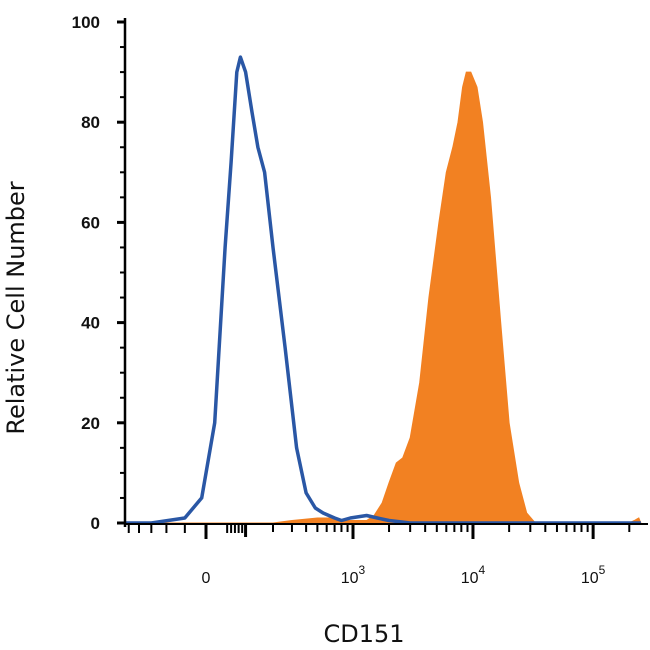 This screenshot has width=650, height=650. I want to click on x-tick-label: 10⁵, so click(593, 575).